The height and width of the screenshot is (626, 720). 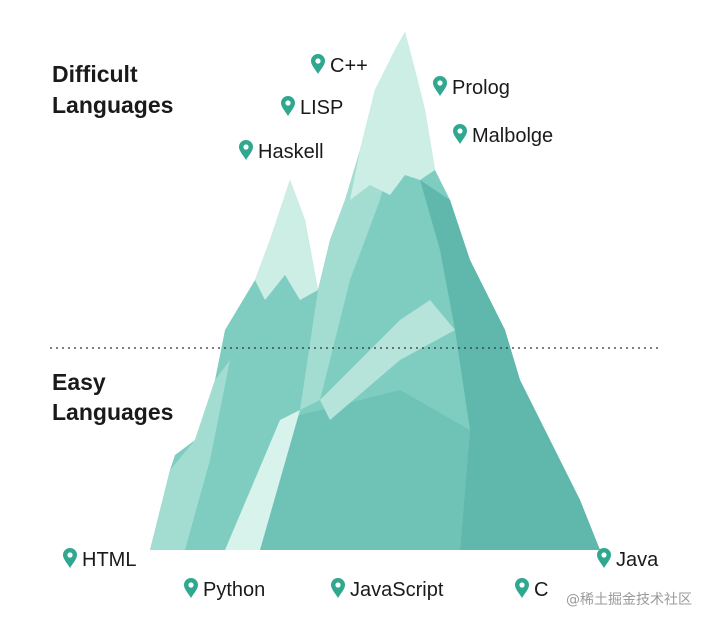 What do you see at coordinates (95, 74) in the screenshot?
I see `heading: Difficult` at bounding box center [95, 74].